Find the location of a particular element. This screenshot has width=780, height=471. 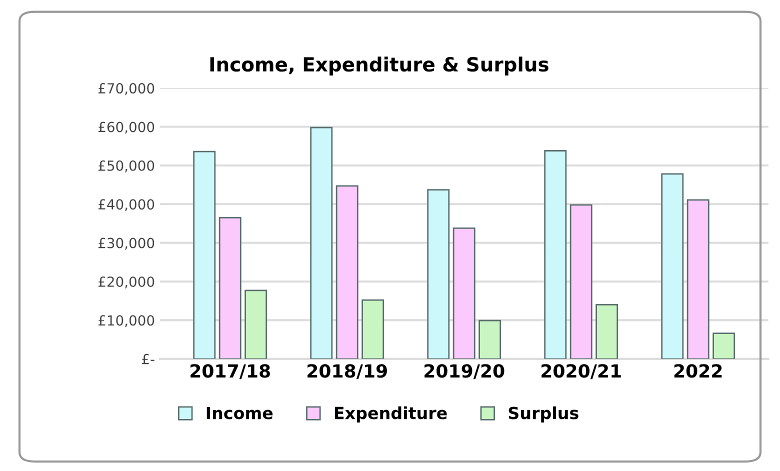

y-tick-label: £10,000 is located at coordinates (126, 321).